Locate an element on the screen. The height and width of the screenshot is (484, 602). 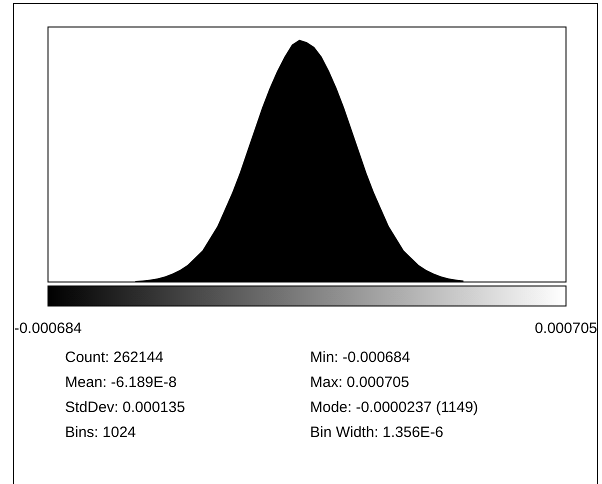
text: Mean: -6.189E-8 is located at coordinates (121, 382).